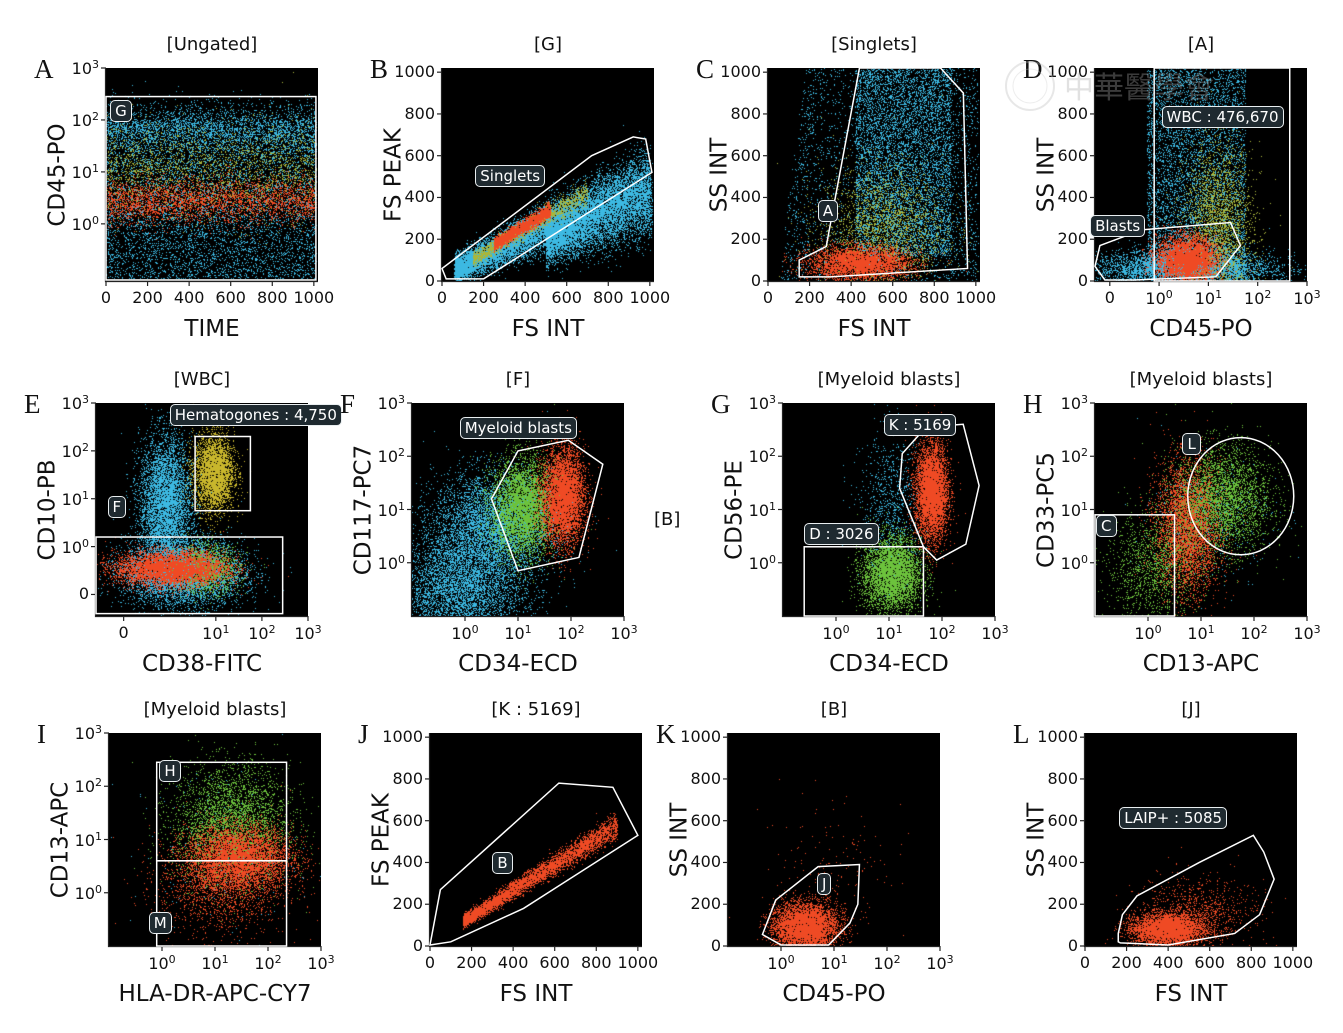  I want to click on x-axis-label: HLA-DR-APC-CY7, so click(215, 994).